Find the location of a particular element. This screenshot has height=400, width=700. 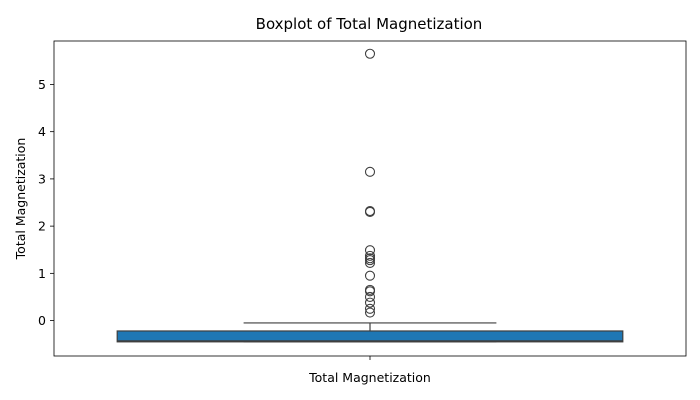

y-axis-ticks: 0 1 2 3 4 5 is located at coordinates (46, 202).